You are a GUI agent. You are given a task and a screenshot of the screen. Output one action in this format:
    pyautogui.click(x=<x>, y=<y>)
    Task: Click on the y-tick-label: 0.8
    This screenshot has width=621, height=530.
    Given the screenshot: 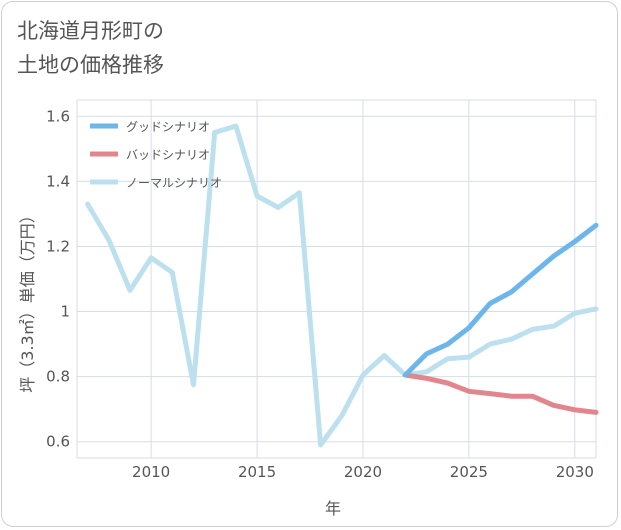 What is the action you would take?
    pyautogui.click(x=58, y=377)
    